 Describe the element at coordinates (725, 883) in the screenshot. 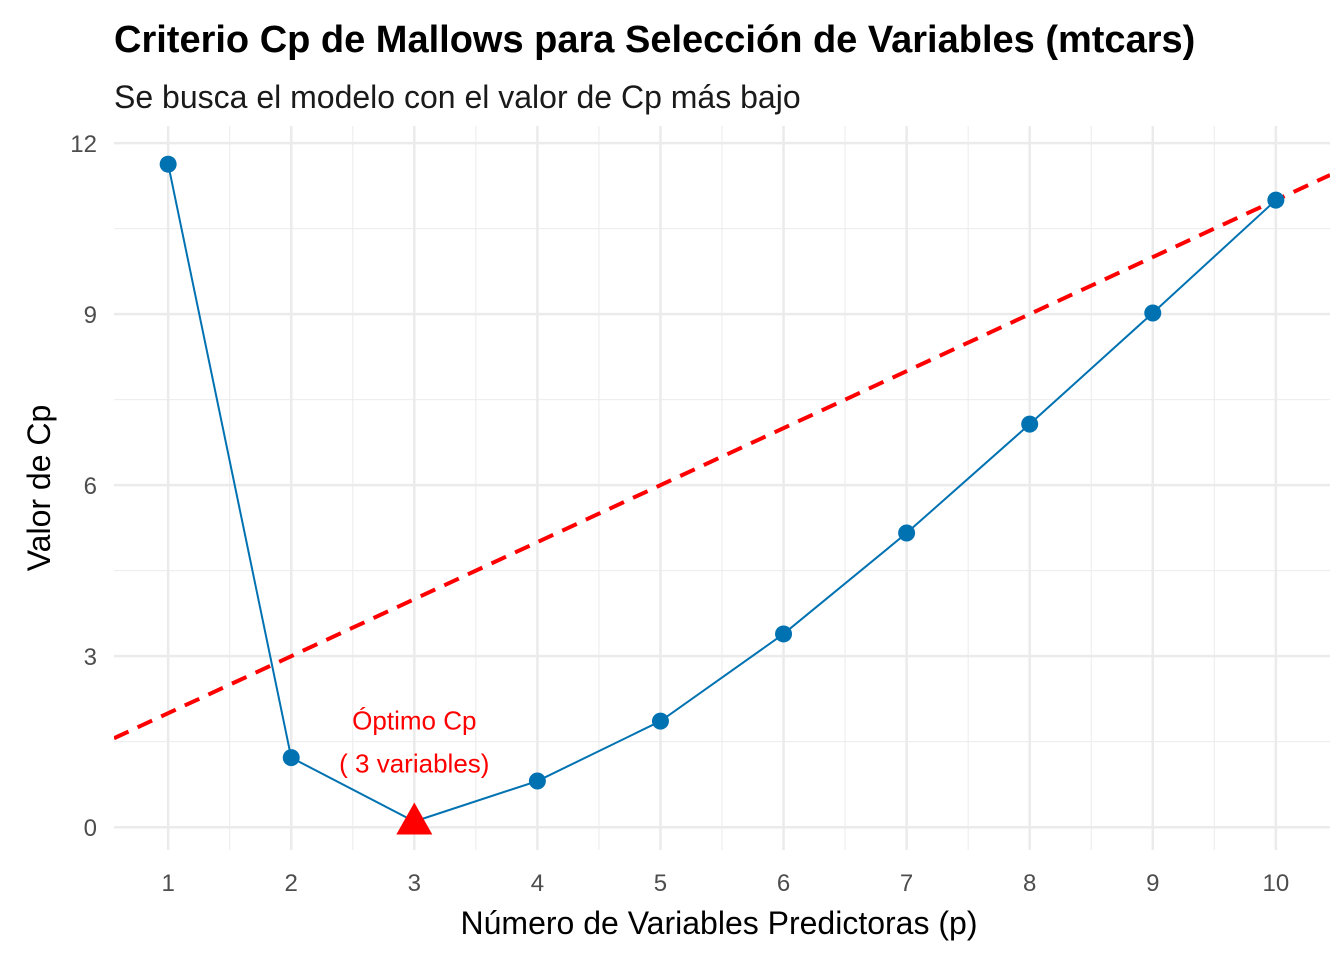

I see `x-tick-labels: 1 2 3 4 5 6 7 8 9 10` at that location.